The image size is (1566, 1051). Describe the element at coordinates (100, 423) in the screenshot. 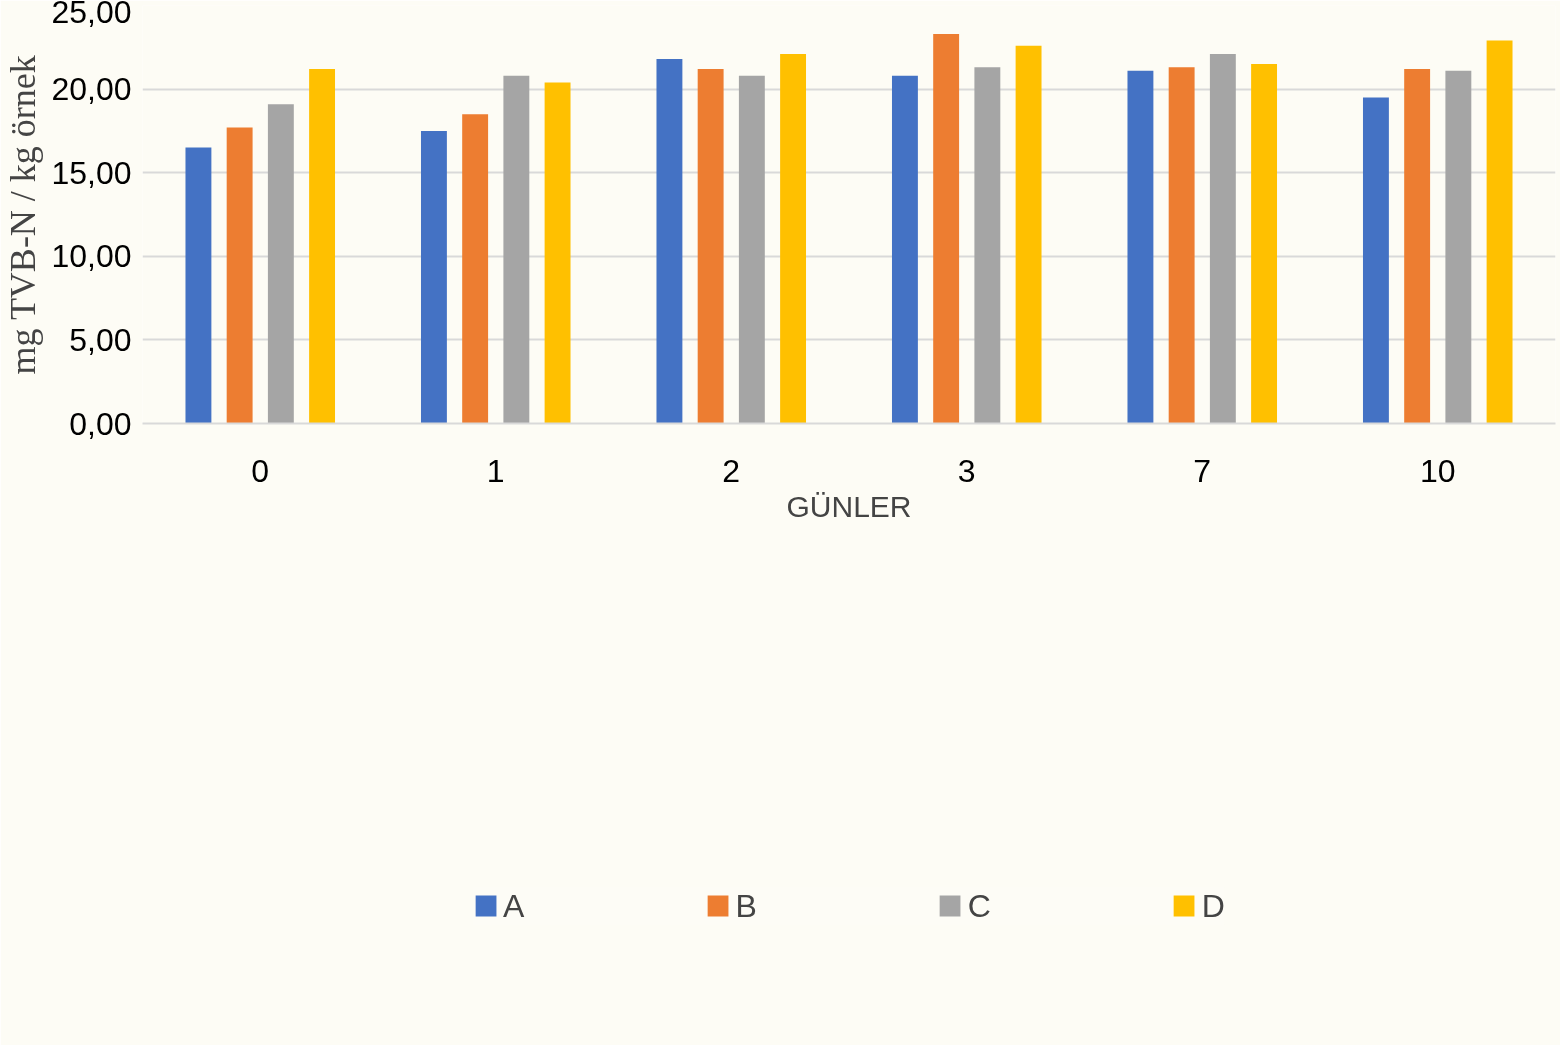

I see `y-tick-label: 0,00` at that location.